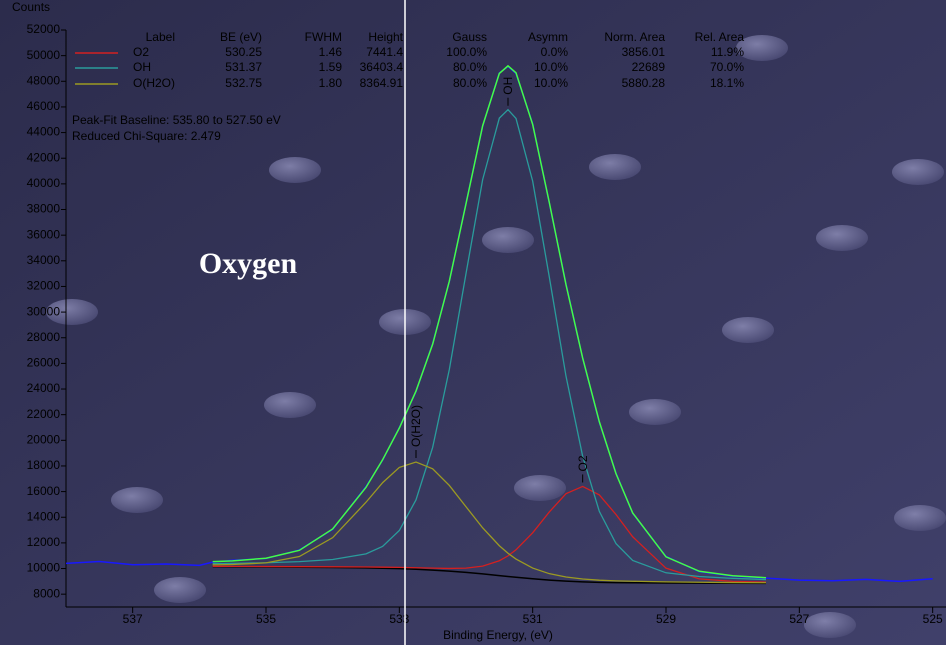 This screenshot has width=946, height=645. I want to click on y-tick-label: 28000, so click(44, 337).